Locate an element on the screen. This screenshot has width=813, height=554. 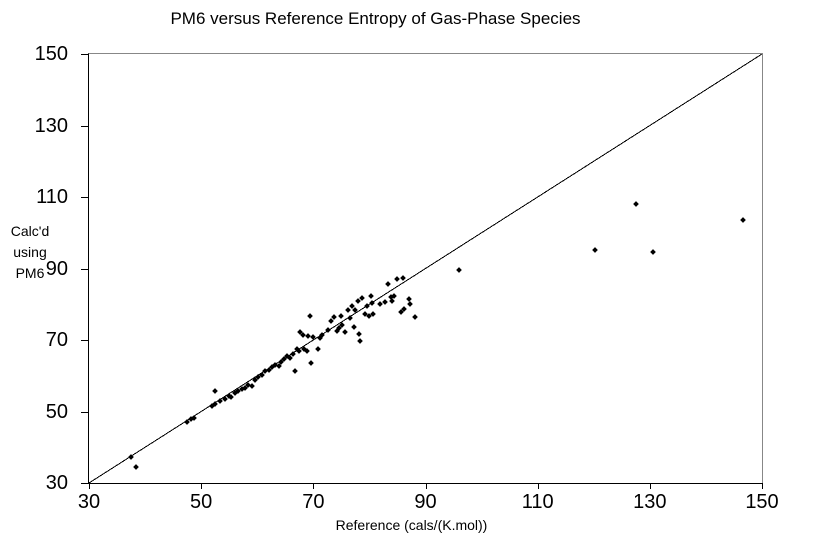
x-tick-label: 130 is located at coordinates (650, 502).